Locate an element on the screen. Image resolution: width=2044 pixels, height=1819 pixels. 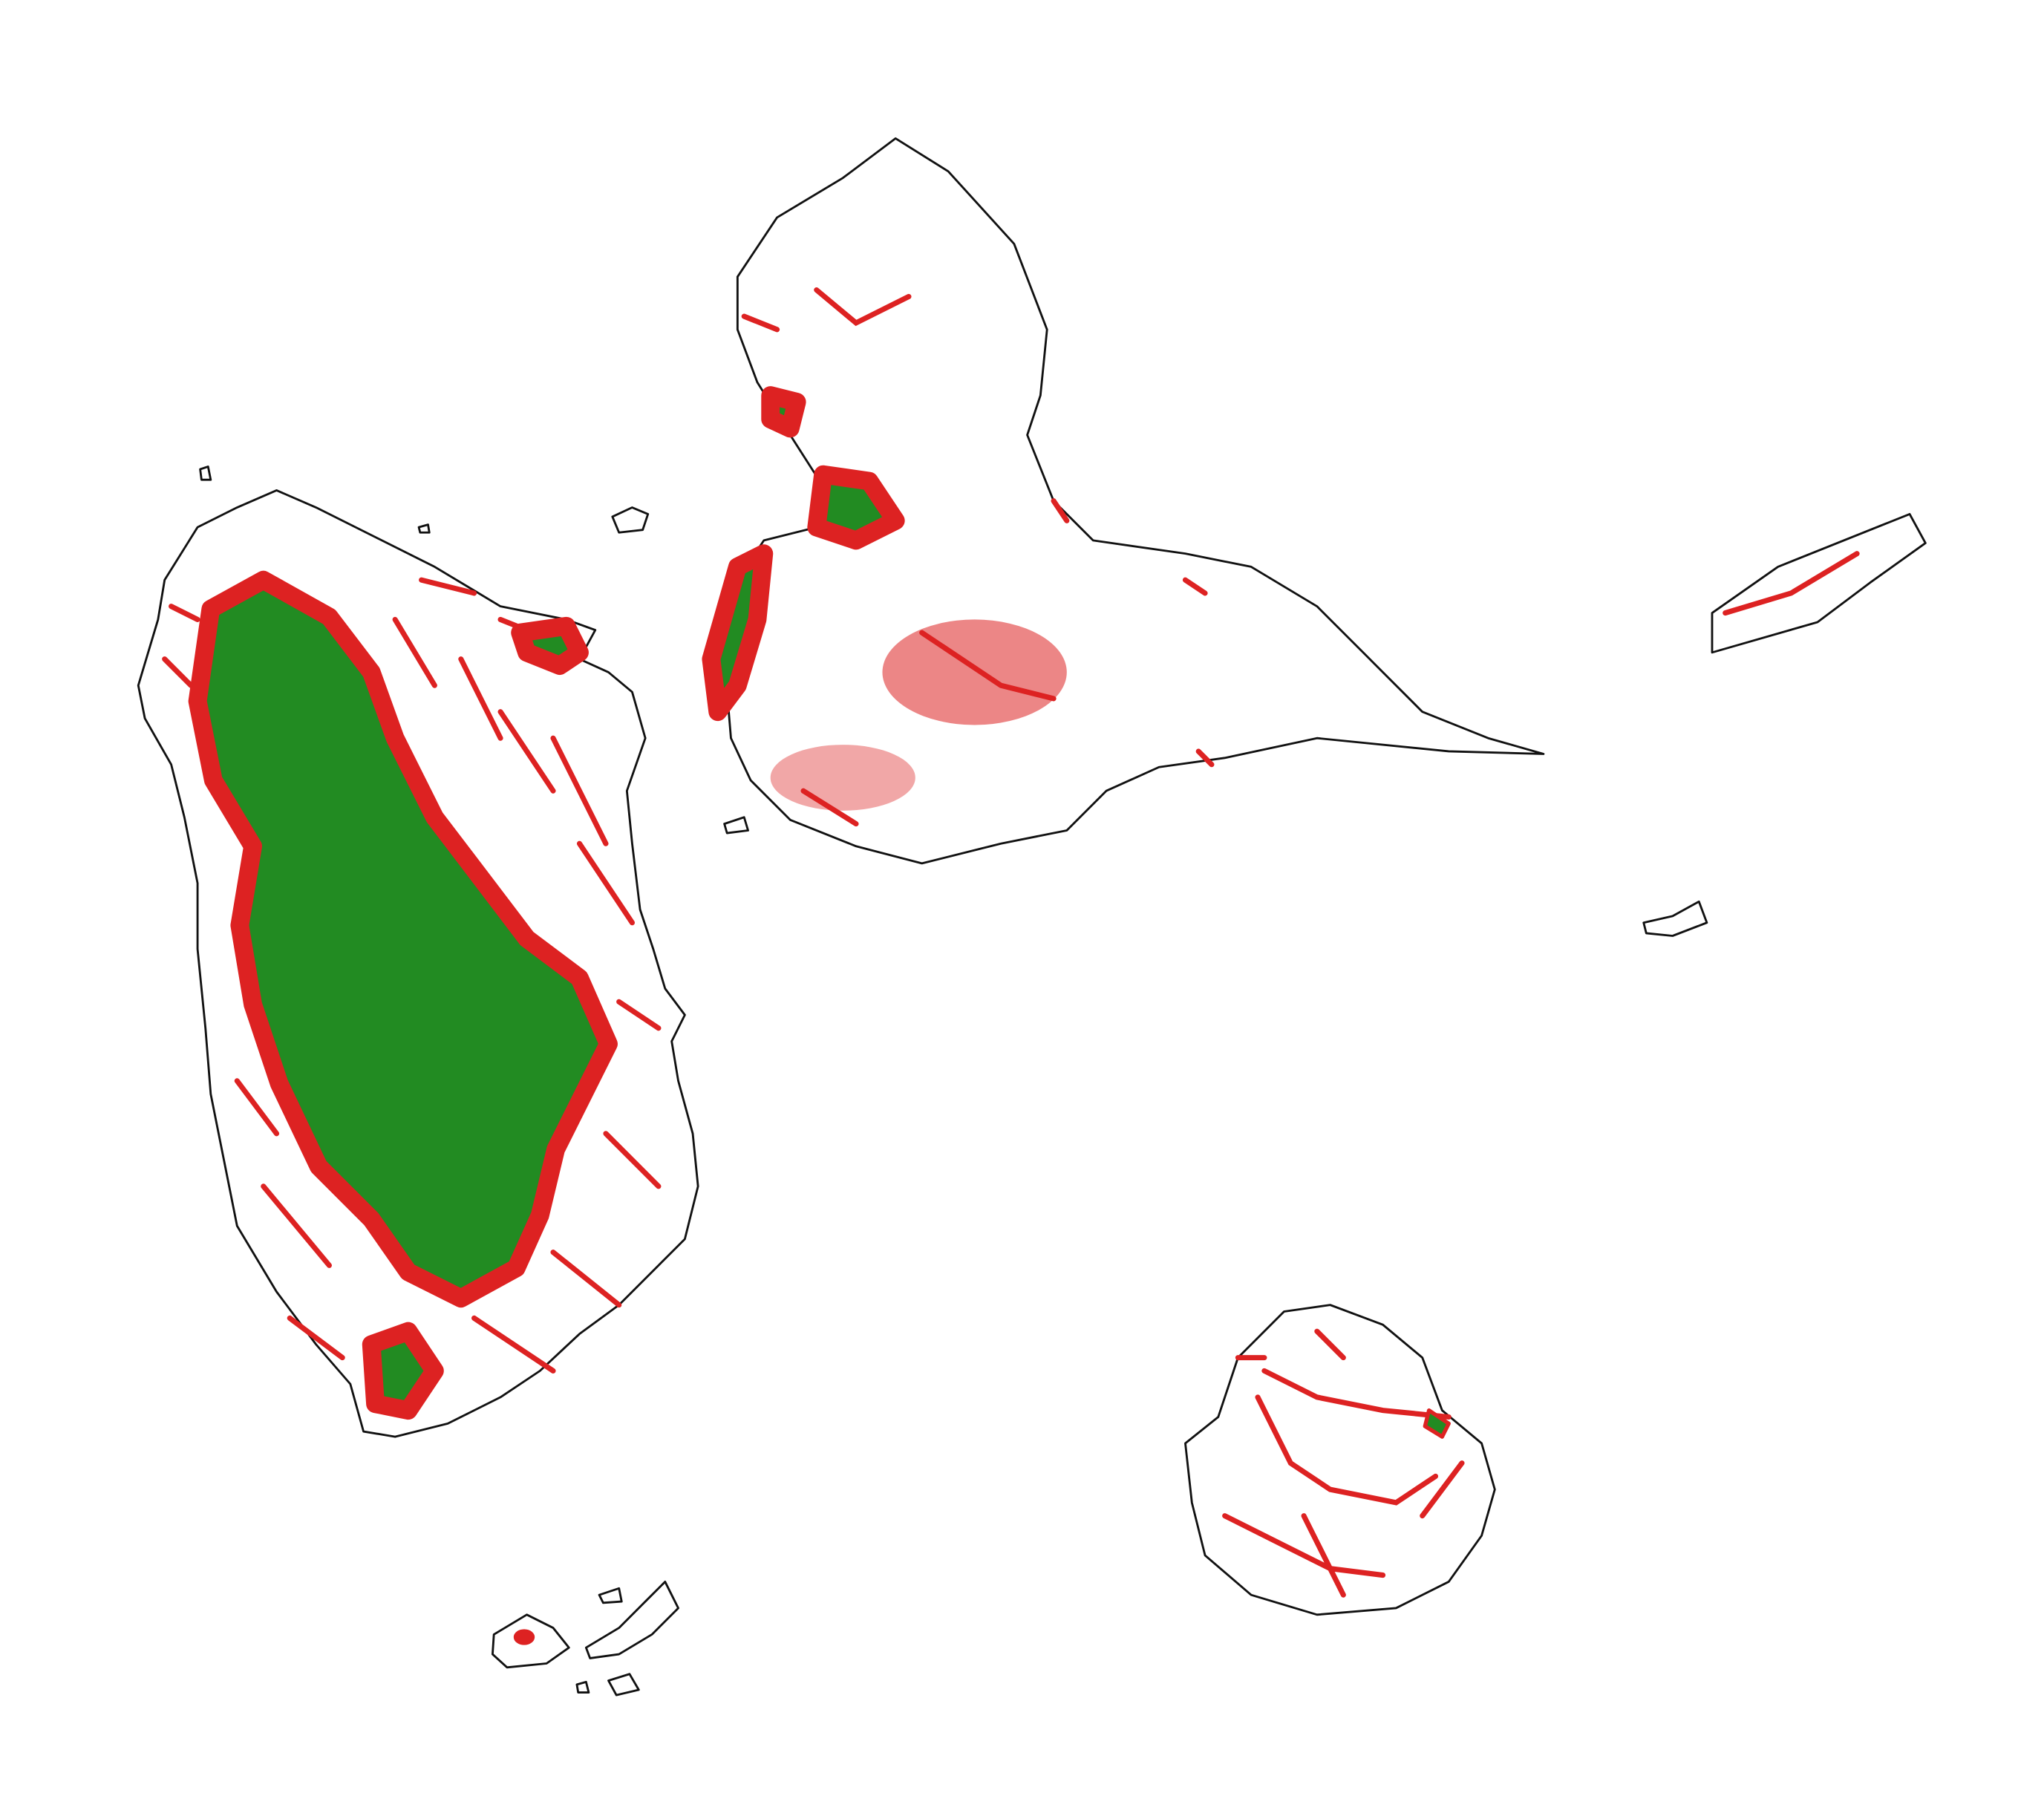
marie-galante is located at coordinates (1340, 1460).